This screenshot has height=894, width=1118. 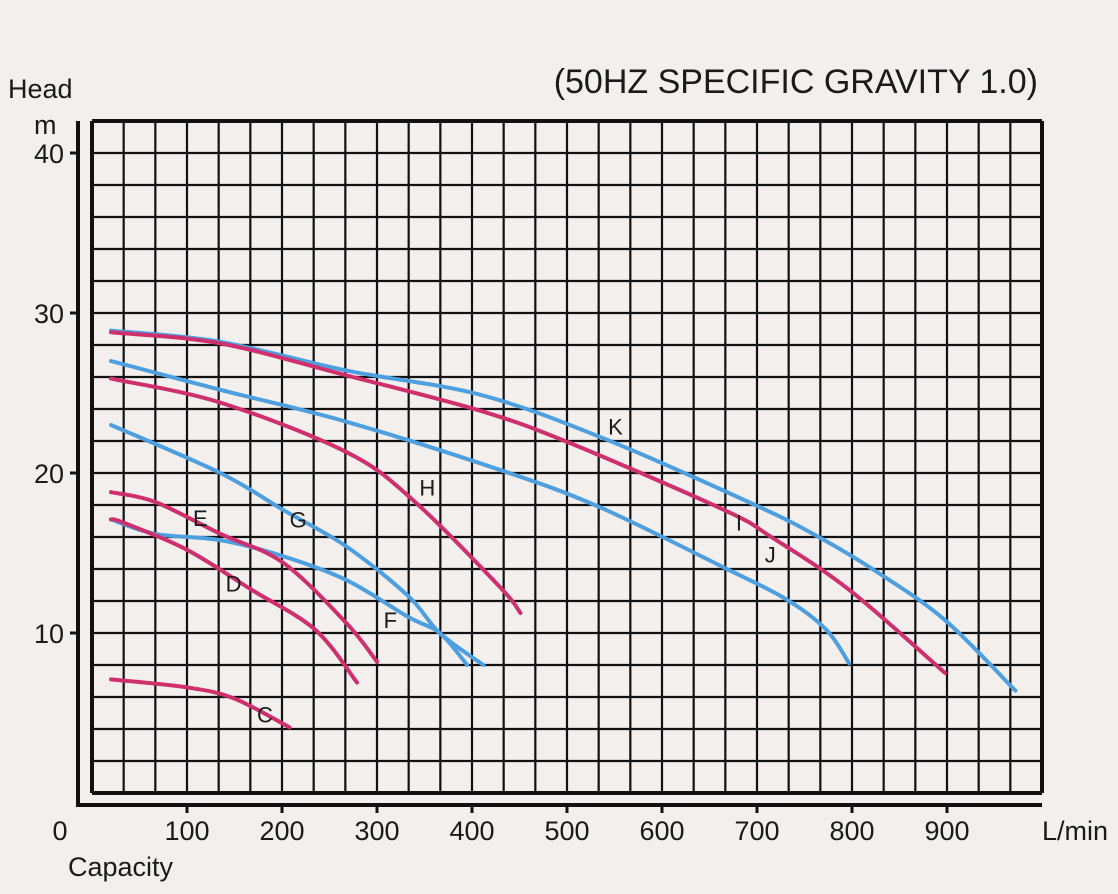 What do you see at coordinates (281, 831) in the screenshot?
I see `x-tick-label: 200` at bounding box center [281, 831].